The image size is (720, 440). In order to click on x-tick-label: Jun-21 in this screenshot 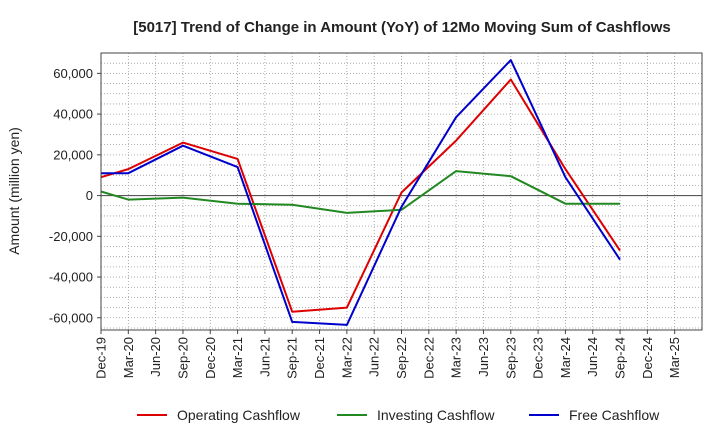, I will do `click(264, 357)`.